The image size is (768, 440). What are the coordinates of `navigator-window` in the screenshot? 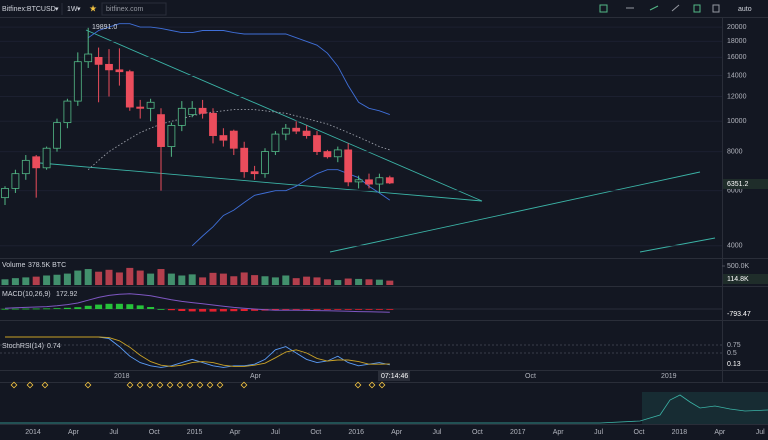 It's located at (705, 408).